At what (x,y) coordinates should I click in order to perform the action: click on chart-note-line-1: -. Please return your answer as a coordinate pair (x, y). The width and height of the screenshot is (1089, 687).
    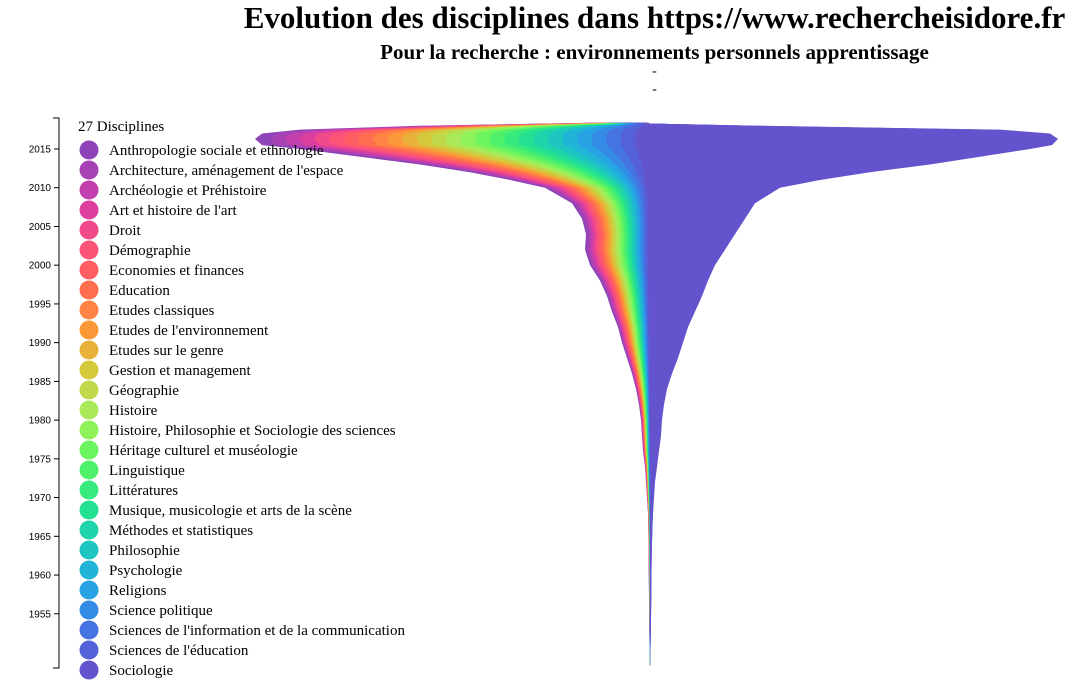
    Looking at the image, I should click on (654, 71).